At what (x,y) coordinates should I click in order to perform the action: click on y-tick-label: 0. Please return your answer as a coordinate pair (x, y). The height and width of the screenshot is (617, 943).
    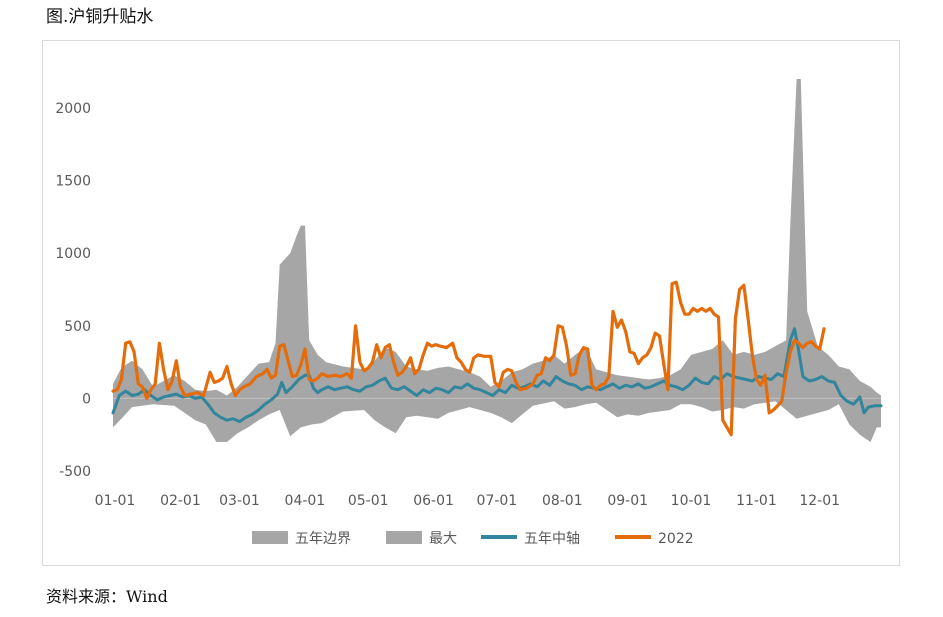
    Looking at the image, I should click on (86, 399).